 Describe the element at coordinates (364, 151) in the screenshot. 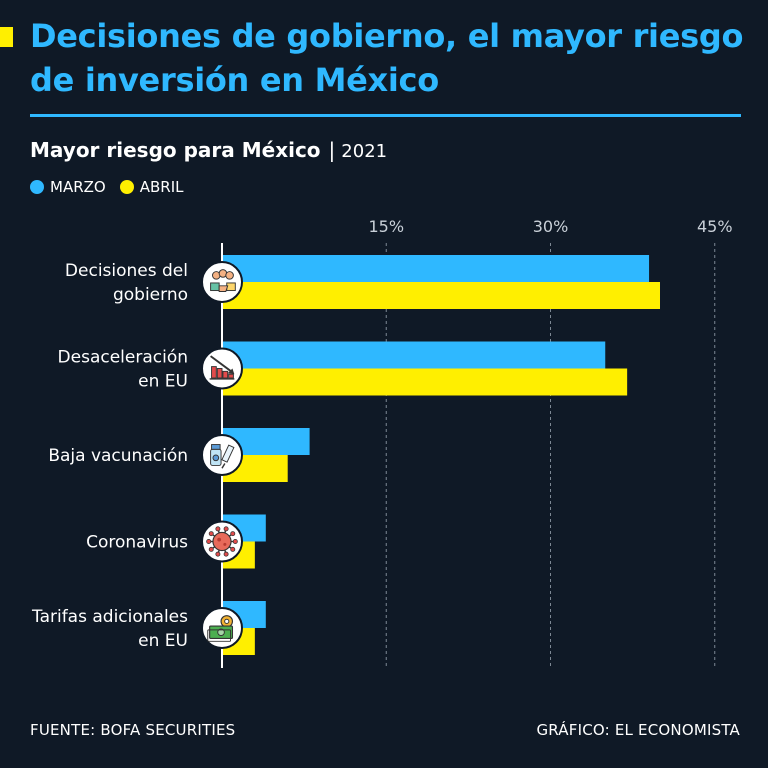

I see `subtitle-year: 2021` at that location.